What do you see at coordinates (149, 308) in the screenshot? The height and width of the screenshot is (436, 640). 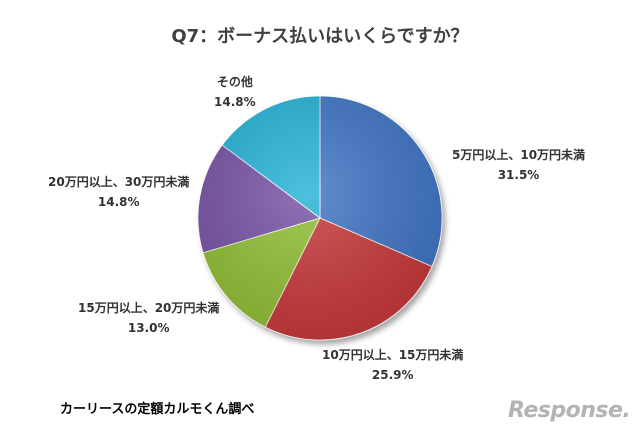 I see `slice-category: 15万円以上、20万円未満` at bounding box center [149, 308].